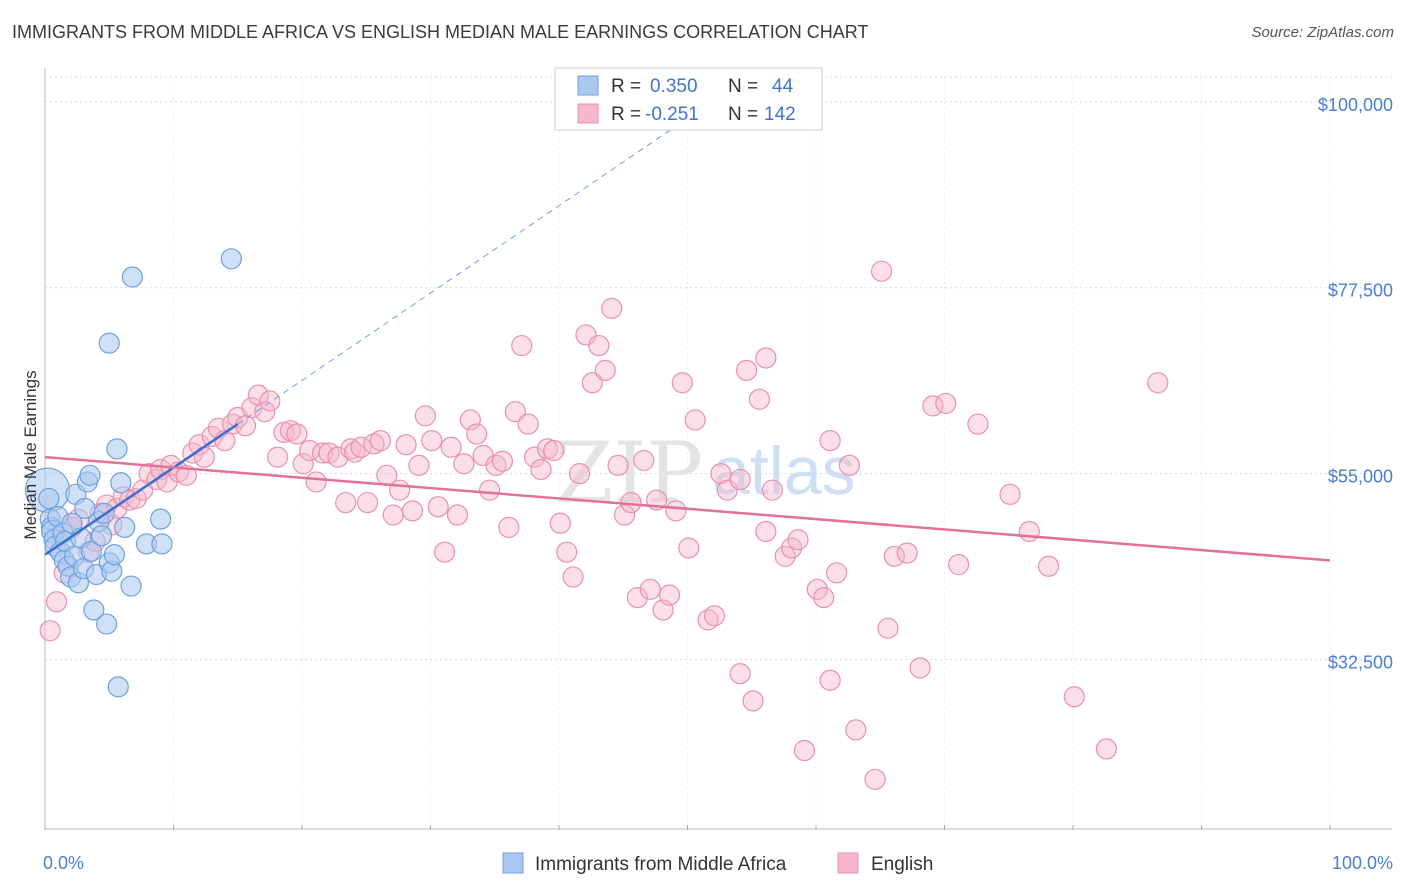 This screenshot has width=1406, height=892. What do you see at coordinates (462, 271) in the screenshot?
I see `middle-africa-trend-extension` at bounding box center [462, 271].